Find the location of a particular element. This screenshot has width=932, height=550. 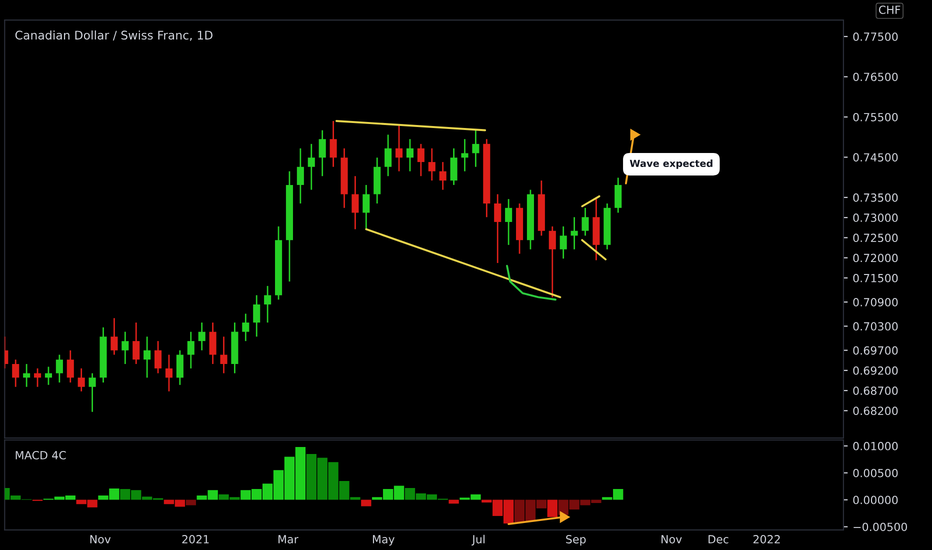

text: MACD 4C is located at coordinates (41, 455).